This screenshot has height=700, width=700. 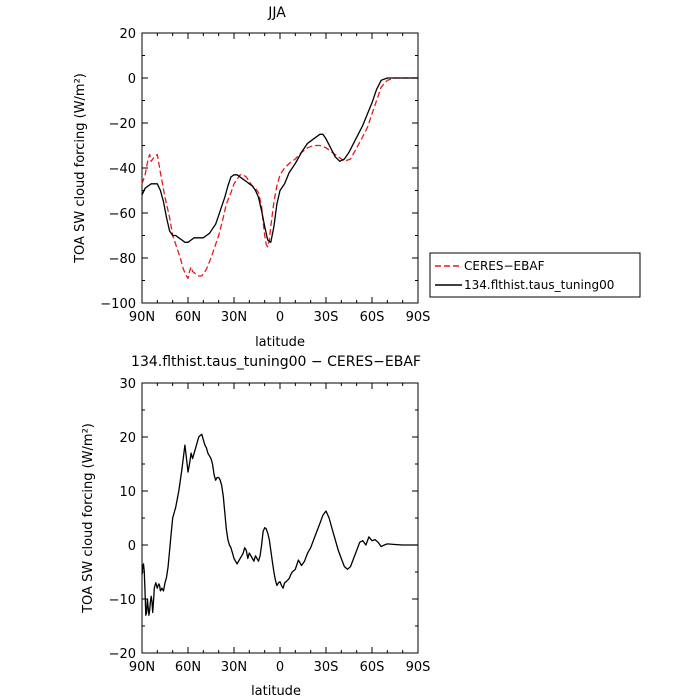 I want to click on bottom-x-tick-label: 90S, so click(x=418, y=667).